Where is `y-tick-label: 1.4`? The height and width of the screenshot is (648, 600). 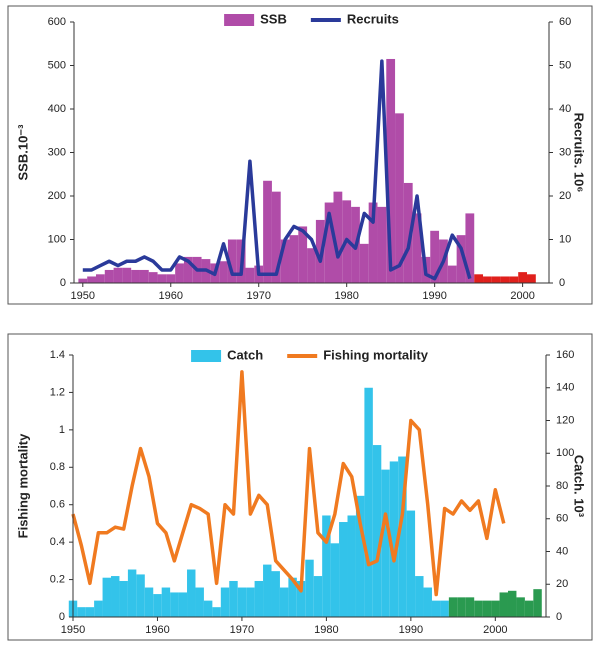
y-tick-label: 1.4 is located at coordinates (57, 355).